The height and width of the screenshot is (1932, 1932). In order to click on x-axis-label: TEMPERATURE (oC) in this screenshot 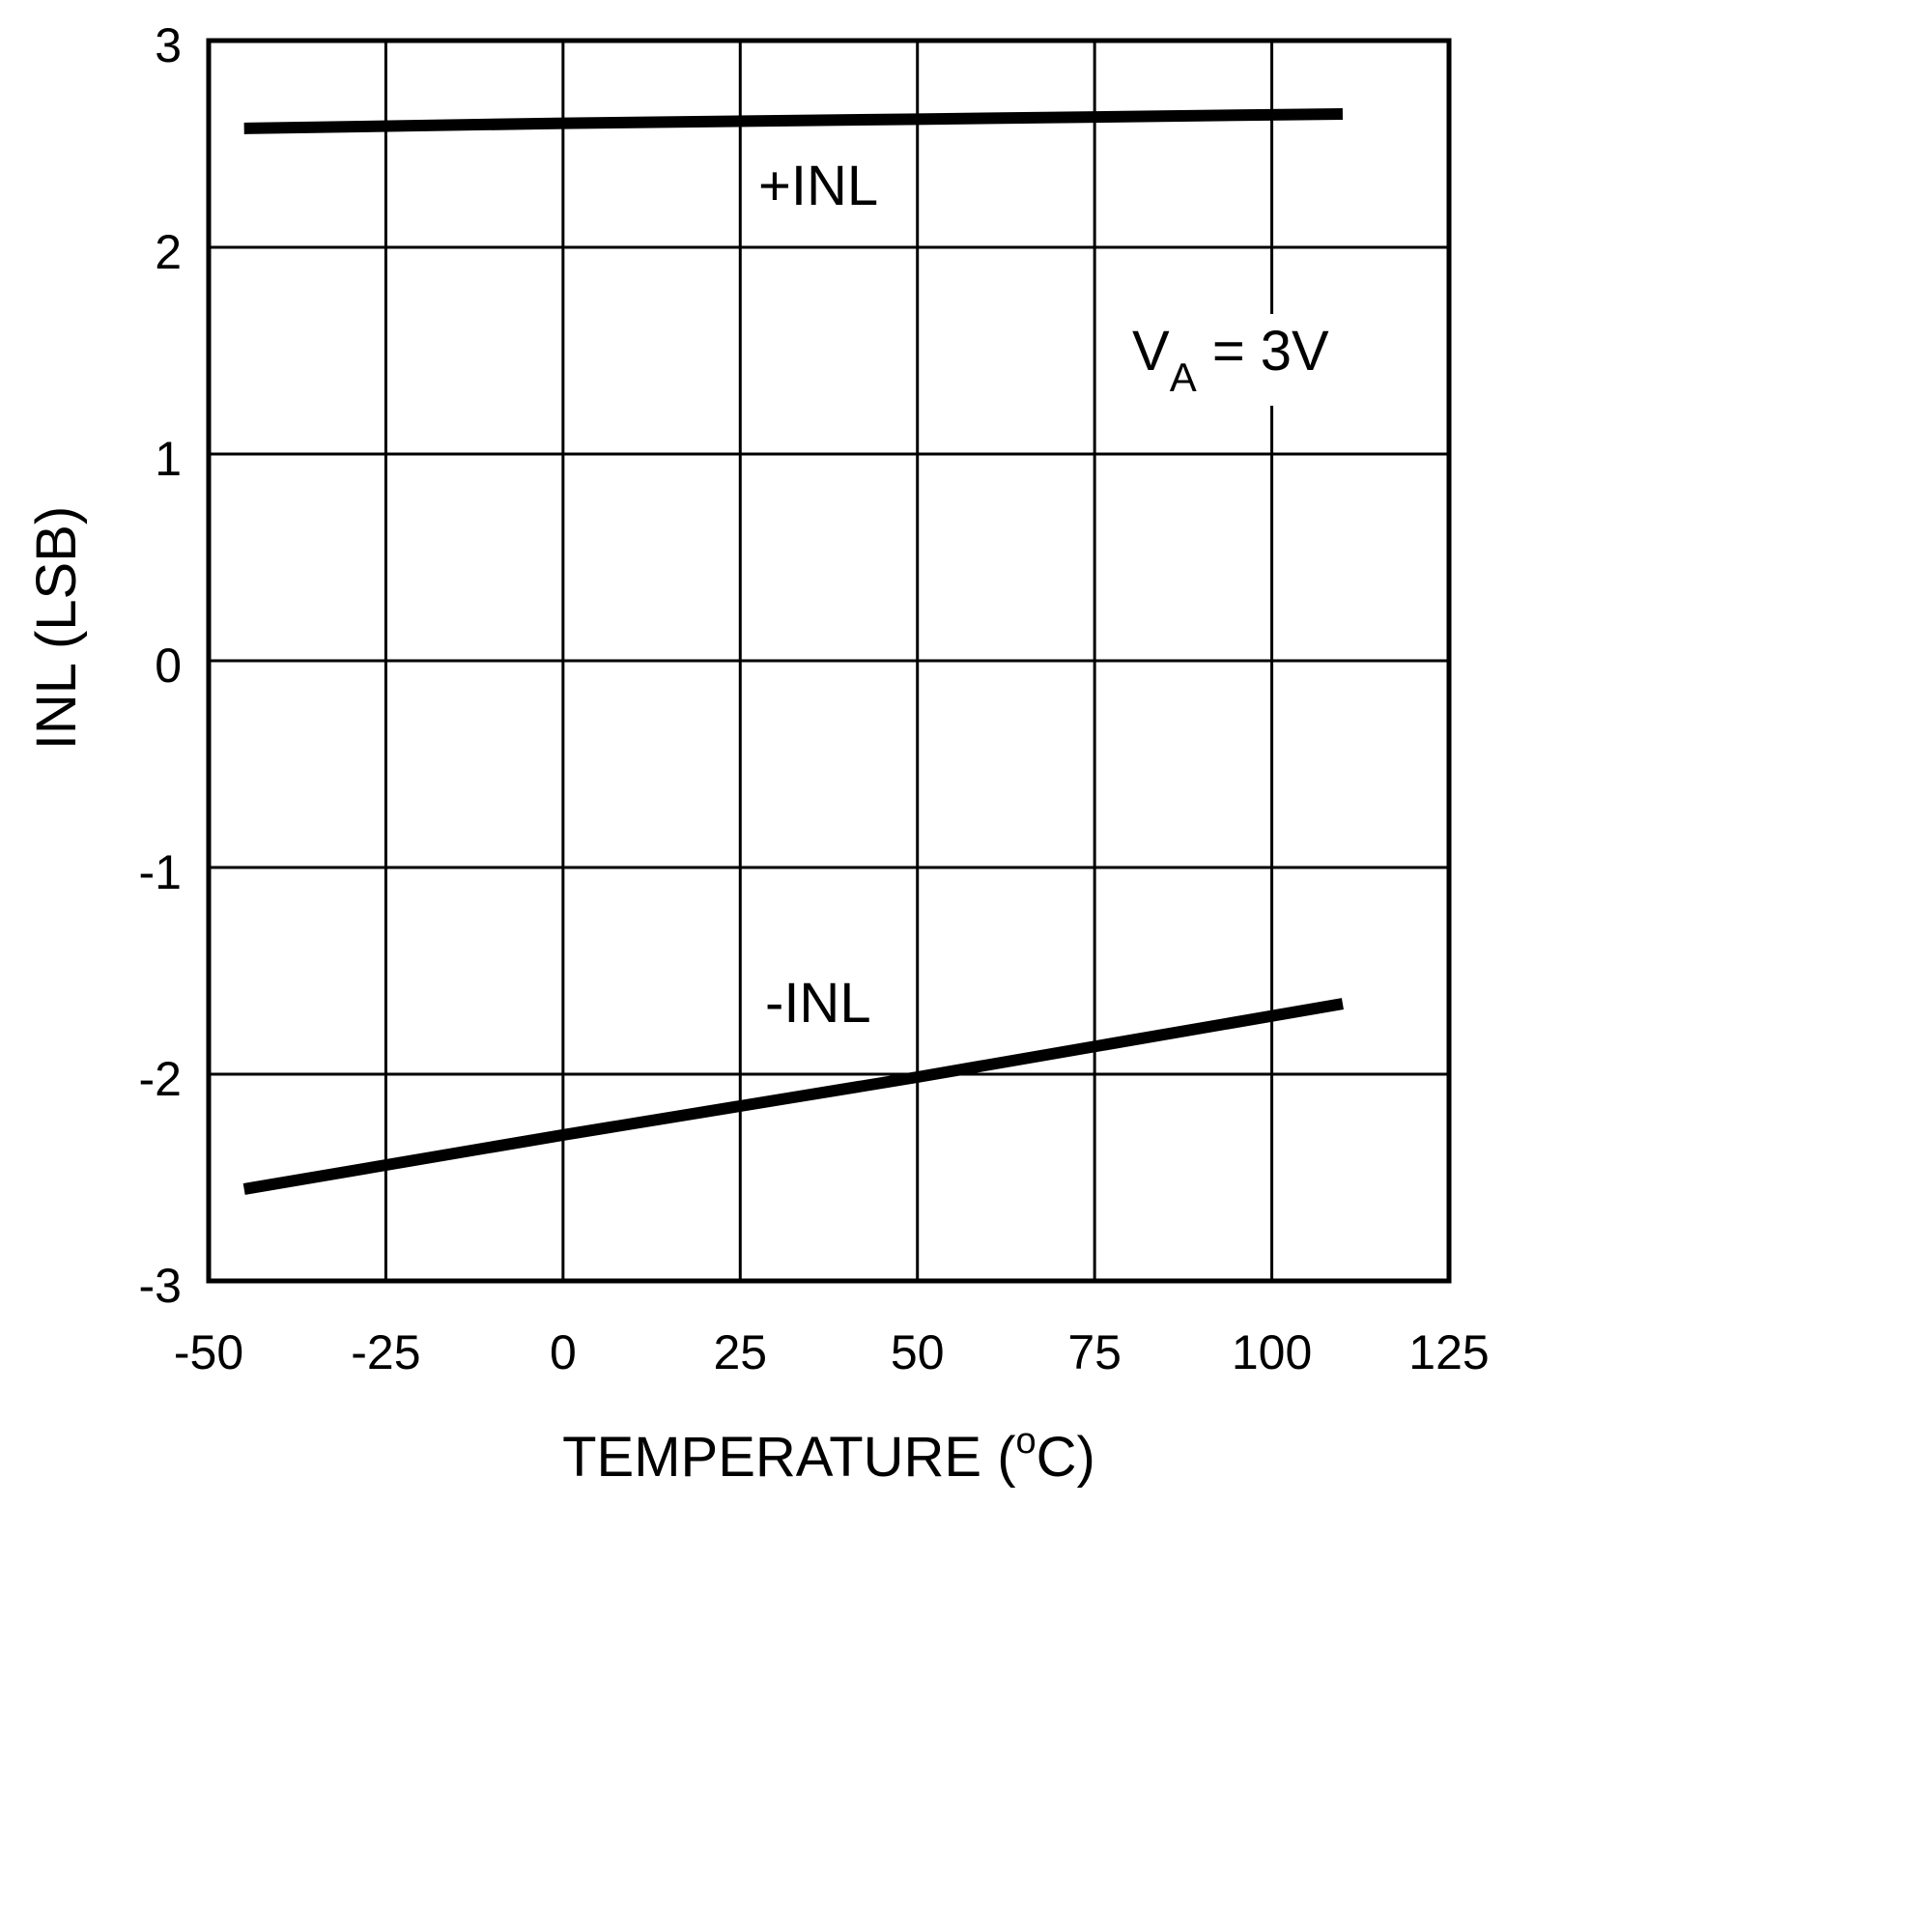, I will do `click(828, 1455)`.